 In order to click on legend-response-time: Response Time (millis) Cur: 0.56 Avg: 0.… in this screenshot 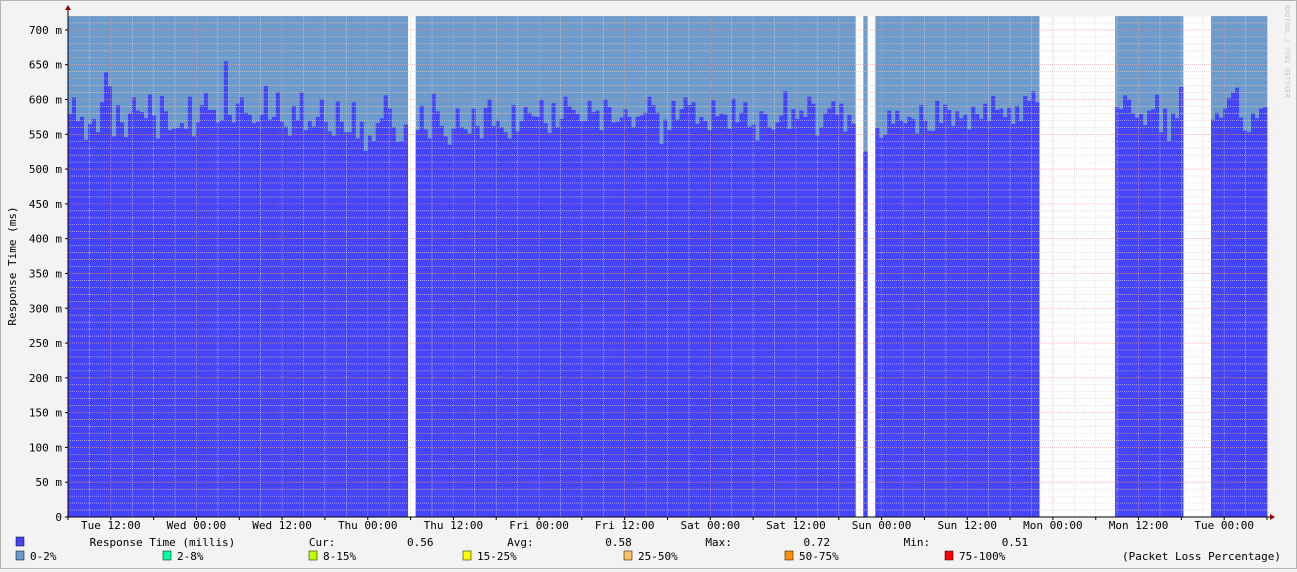, I will do `click(521, 542)`.